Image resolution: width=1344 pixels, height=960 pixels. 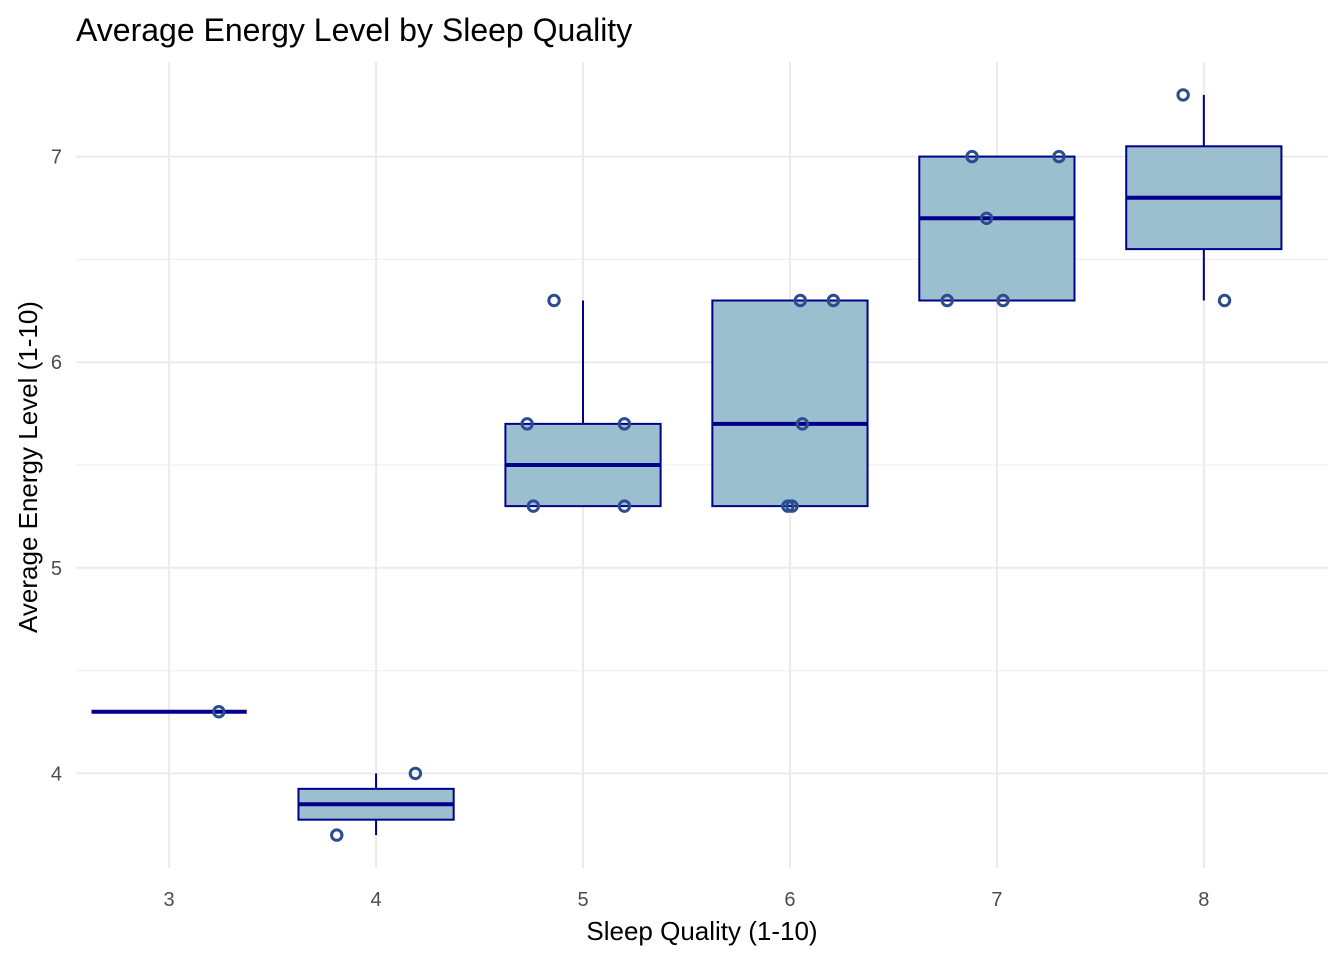 What do you see at coordinates (56, 569) in the screenshot?
I see `y-tick-label: 5` at bounding box center [56, 569].